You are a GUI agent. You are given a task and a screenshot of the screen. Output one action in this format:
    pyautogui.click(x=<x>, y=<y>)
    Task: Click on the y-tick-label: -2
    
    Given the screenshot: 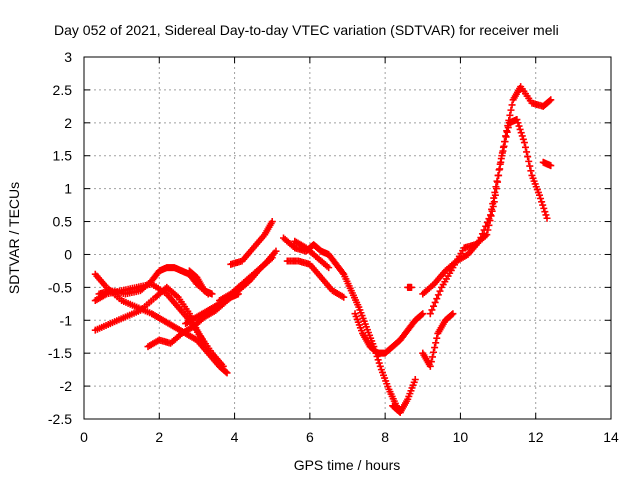 What is the action you would take?
    pyautogui.click(x=66, y=386)
    